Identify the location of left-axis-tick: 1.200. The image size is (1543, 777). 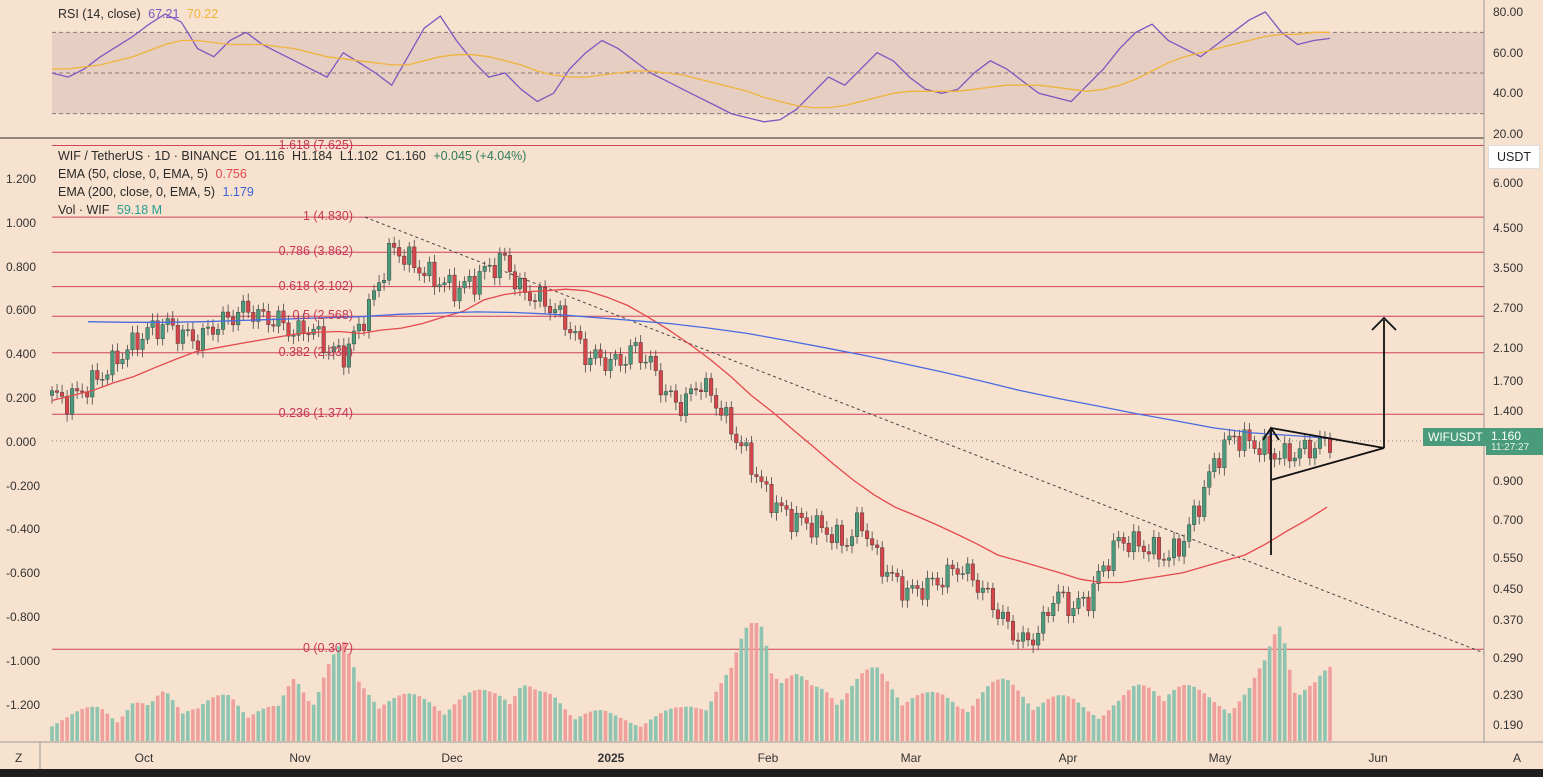
(21, 179).